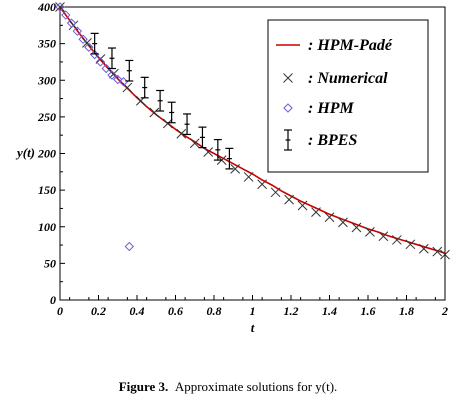 The width and height of the screenshot is (456, 407). Describe the element at coordinates (329, 311) in the screenshot. I see `x-tick-label: 1.4` at that location.